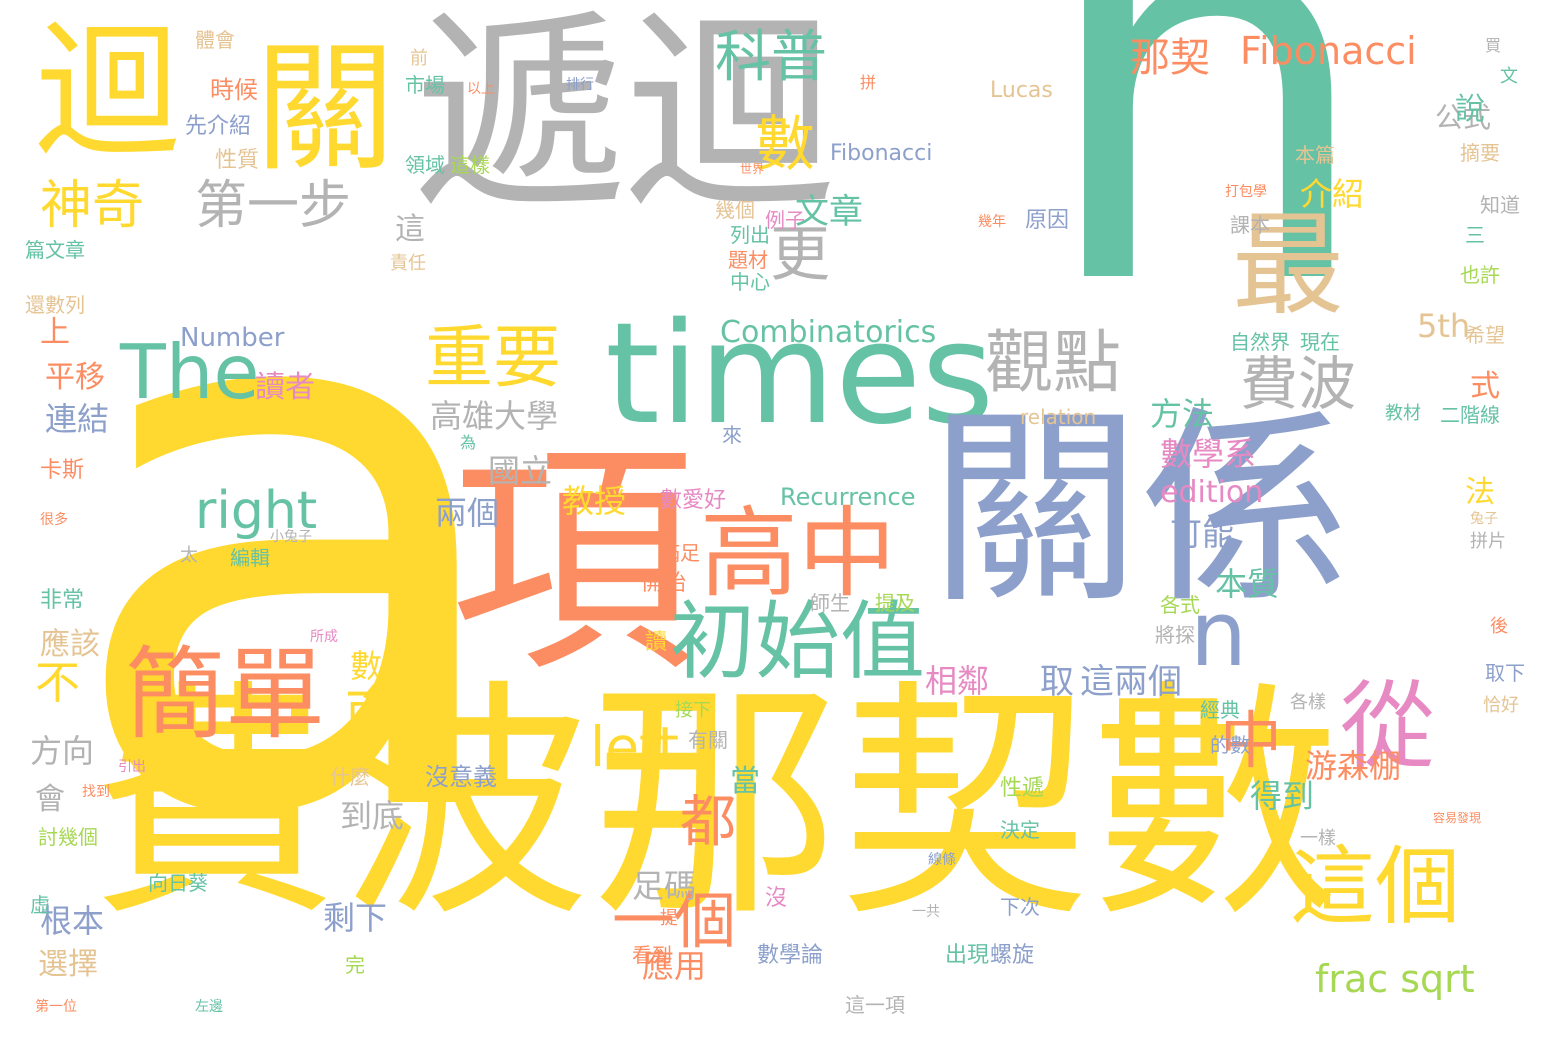  Describe the element at coordinates (1488, 541) in the screenshot. I see `cloud-word: 拼片` at that location.